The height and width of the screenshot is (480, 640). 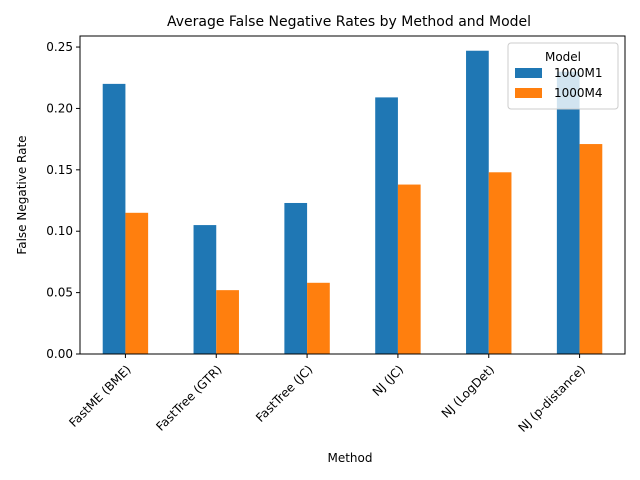 I want to click on legend-label: 1000M4, so click(x=578, y=93).